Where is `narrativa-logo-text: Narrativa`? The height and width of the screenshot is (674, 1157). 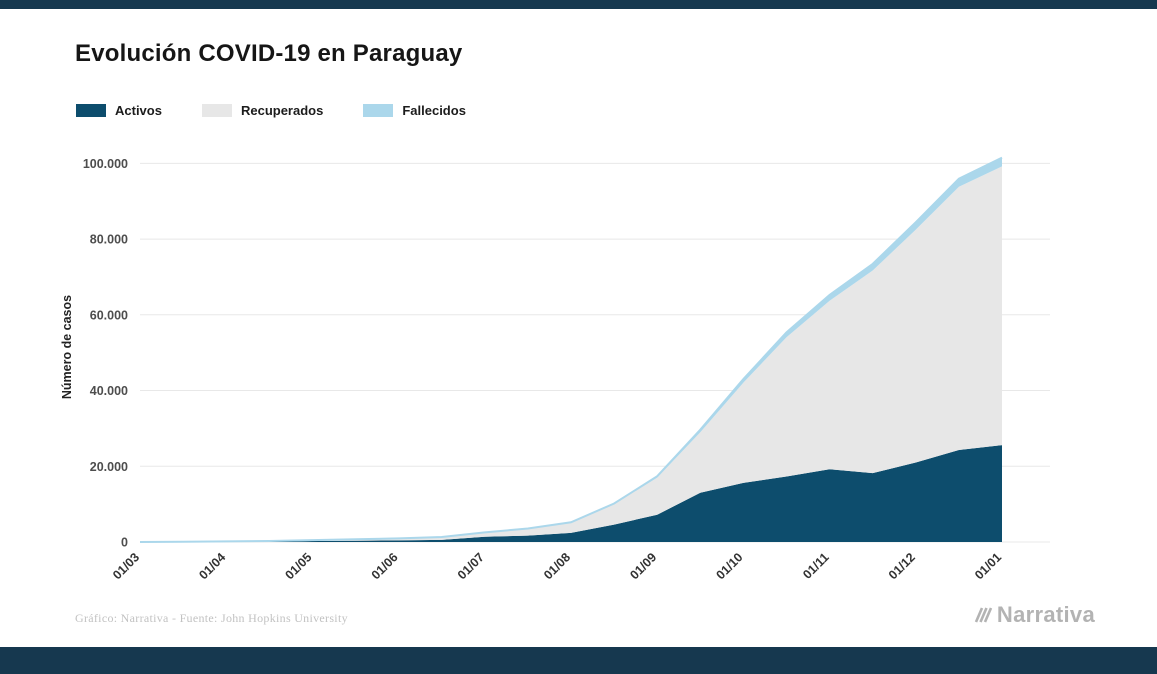
narrativa-logo-text: Narrativa is located at coordinates (1045, 614).